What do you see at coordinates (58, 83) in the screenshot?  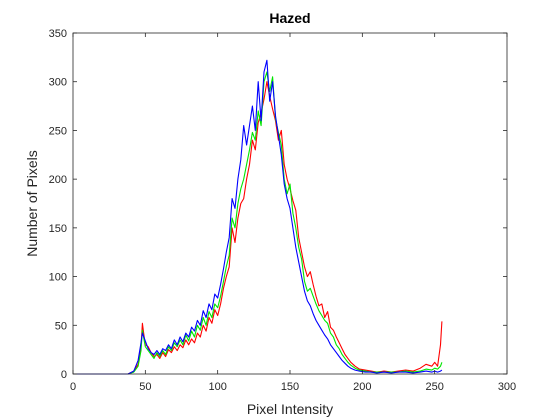 I see `y-tick-label: 300` at bounding box center [58, 83].